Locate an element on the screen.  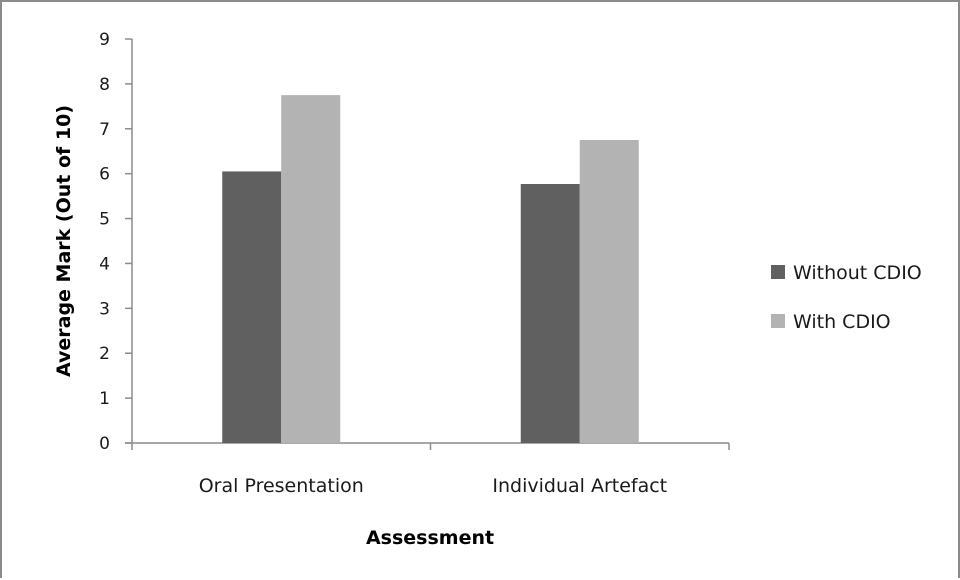
y-axis-title: Average Mark (Out of 10) is located at coordinates (64, 241).